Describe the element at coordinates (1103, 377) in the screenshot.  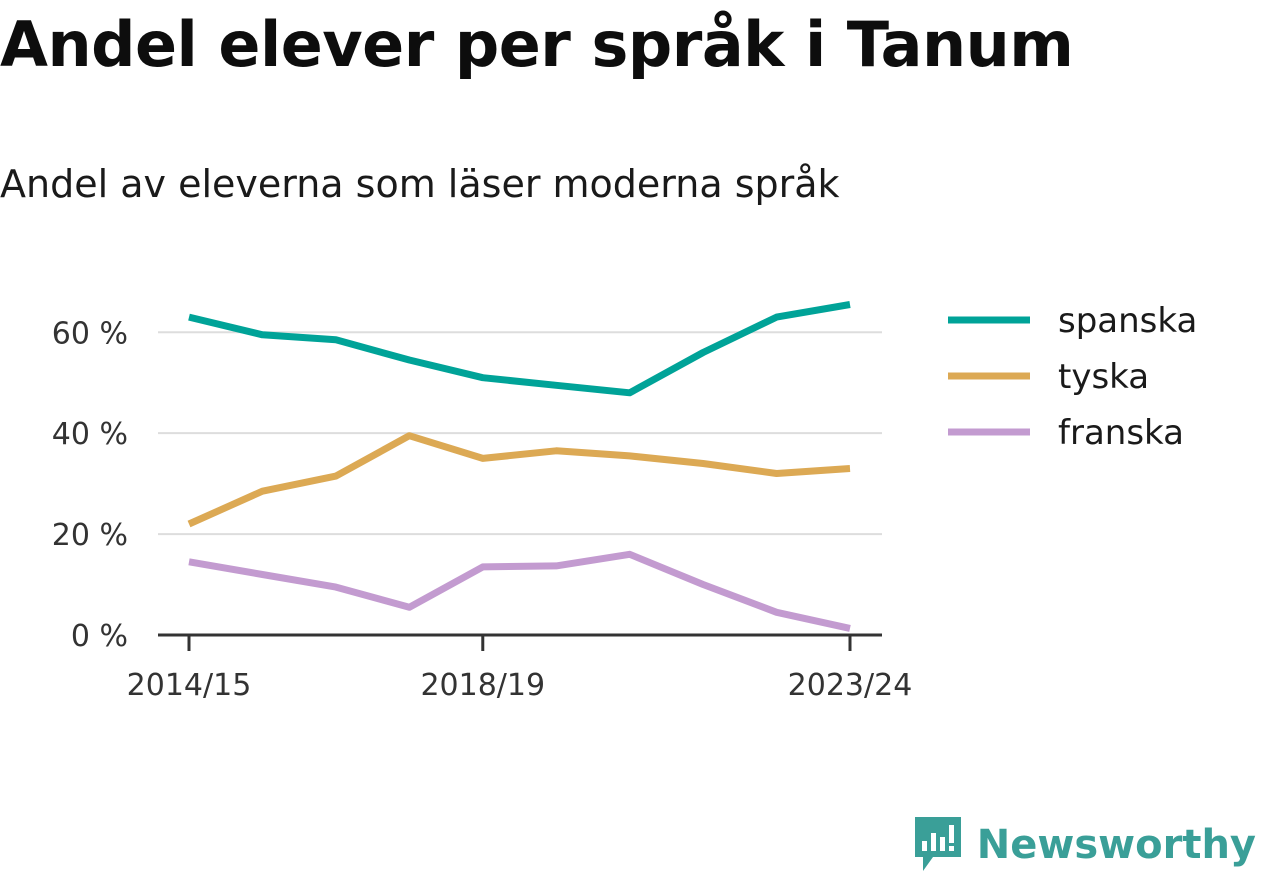
I see `legend-label-tyska: tyska` at that location.